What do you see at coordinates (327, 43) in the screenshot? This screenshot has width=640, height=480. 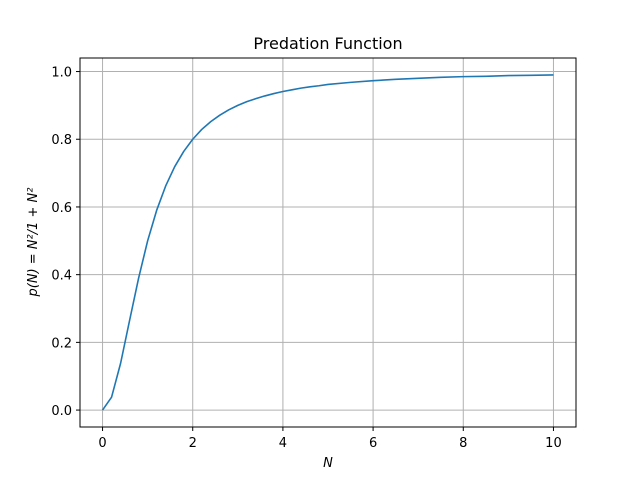 I see `chart-title: Predation Function` at bounding box center [327, 43].